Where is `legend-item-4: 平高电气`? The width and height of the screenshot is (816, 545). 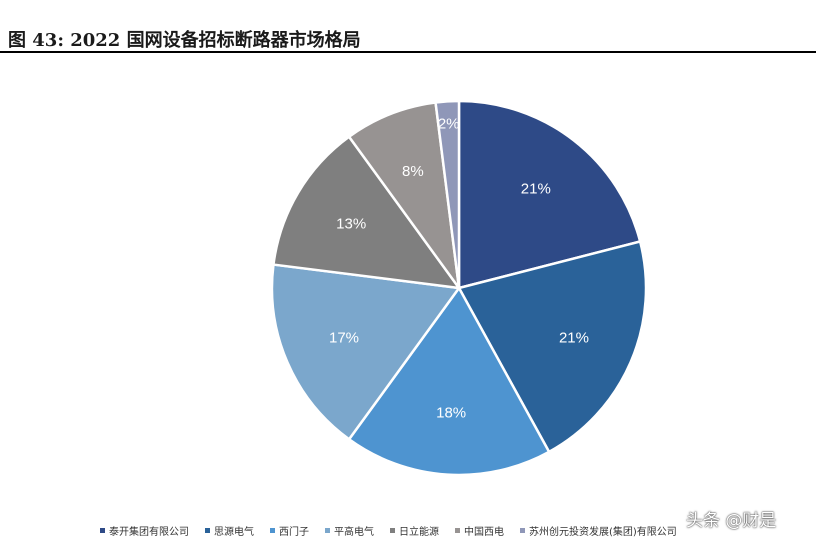
legend-item-4: 平高电气 is located at coordinates (349, 530).